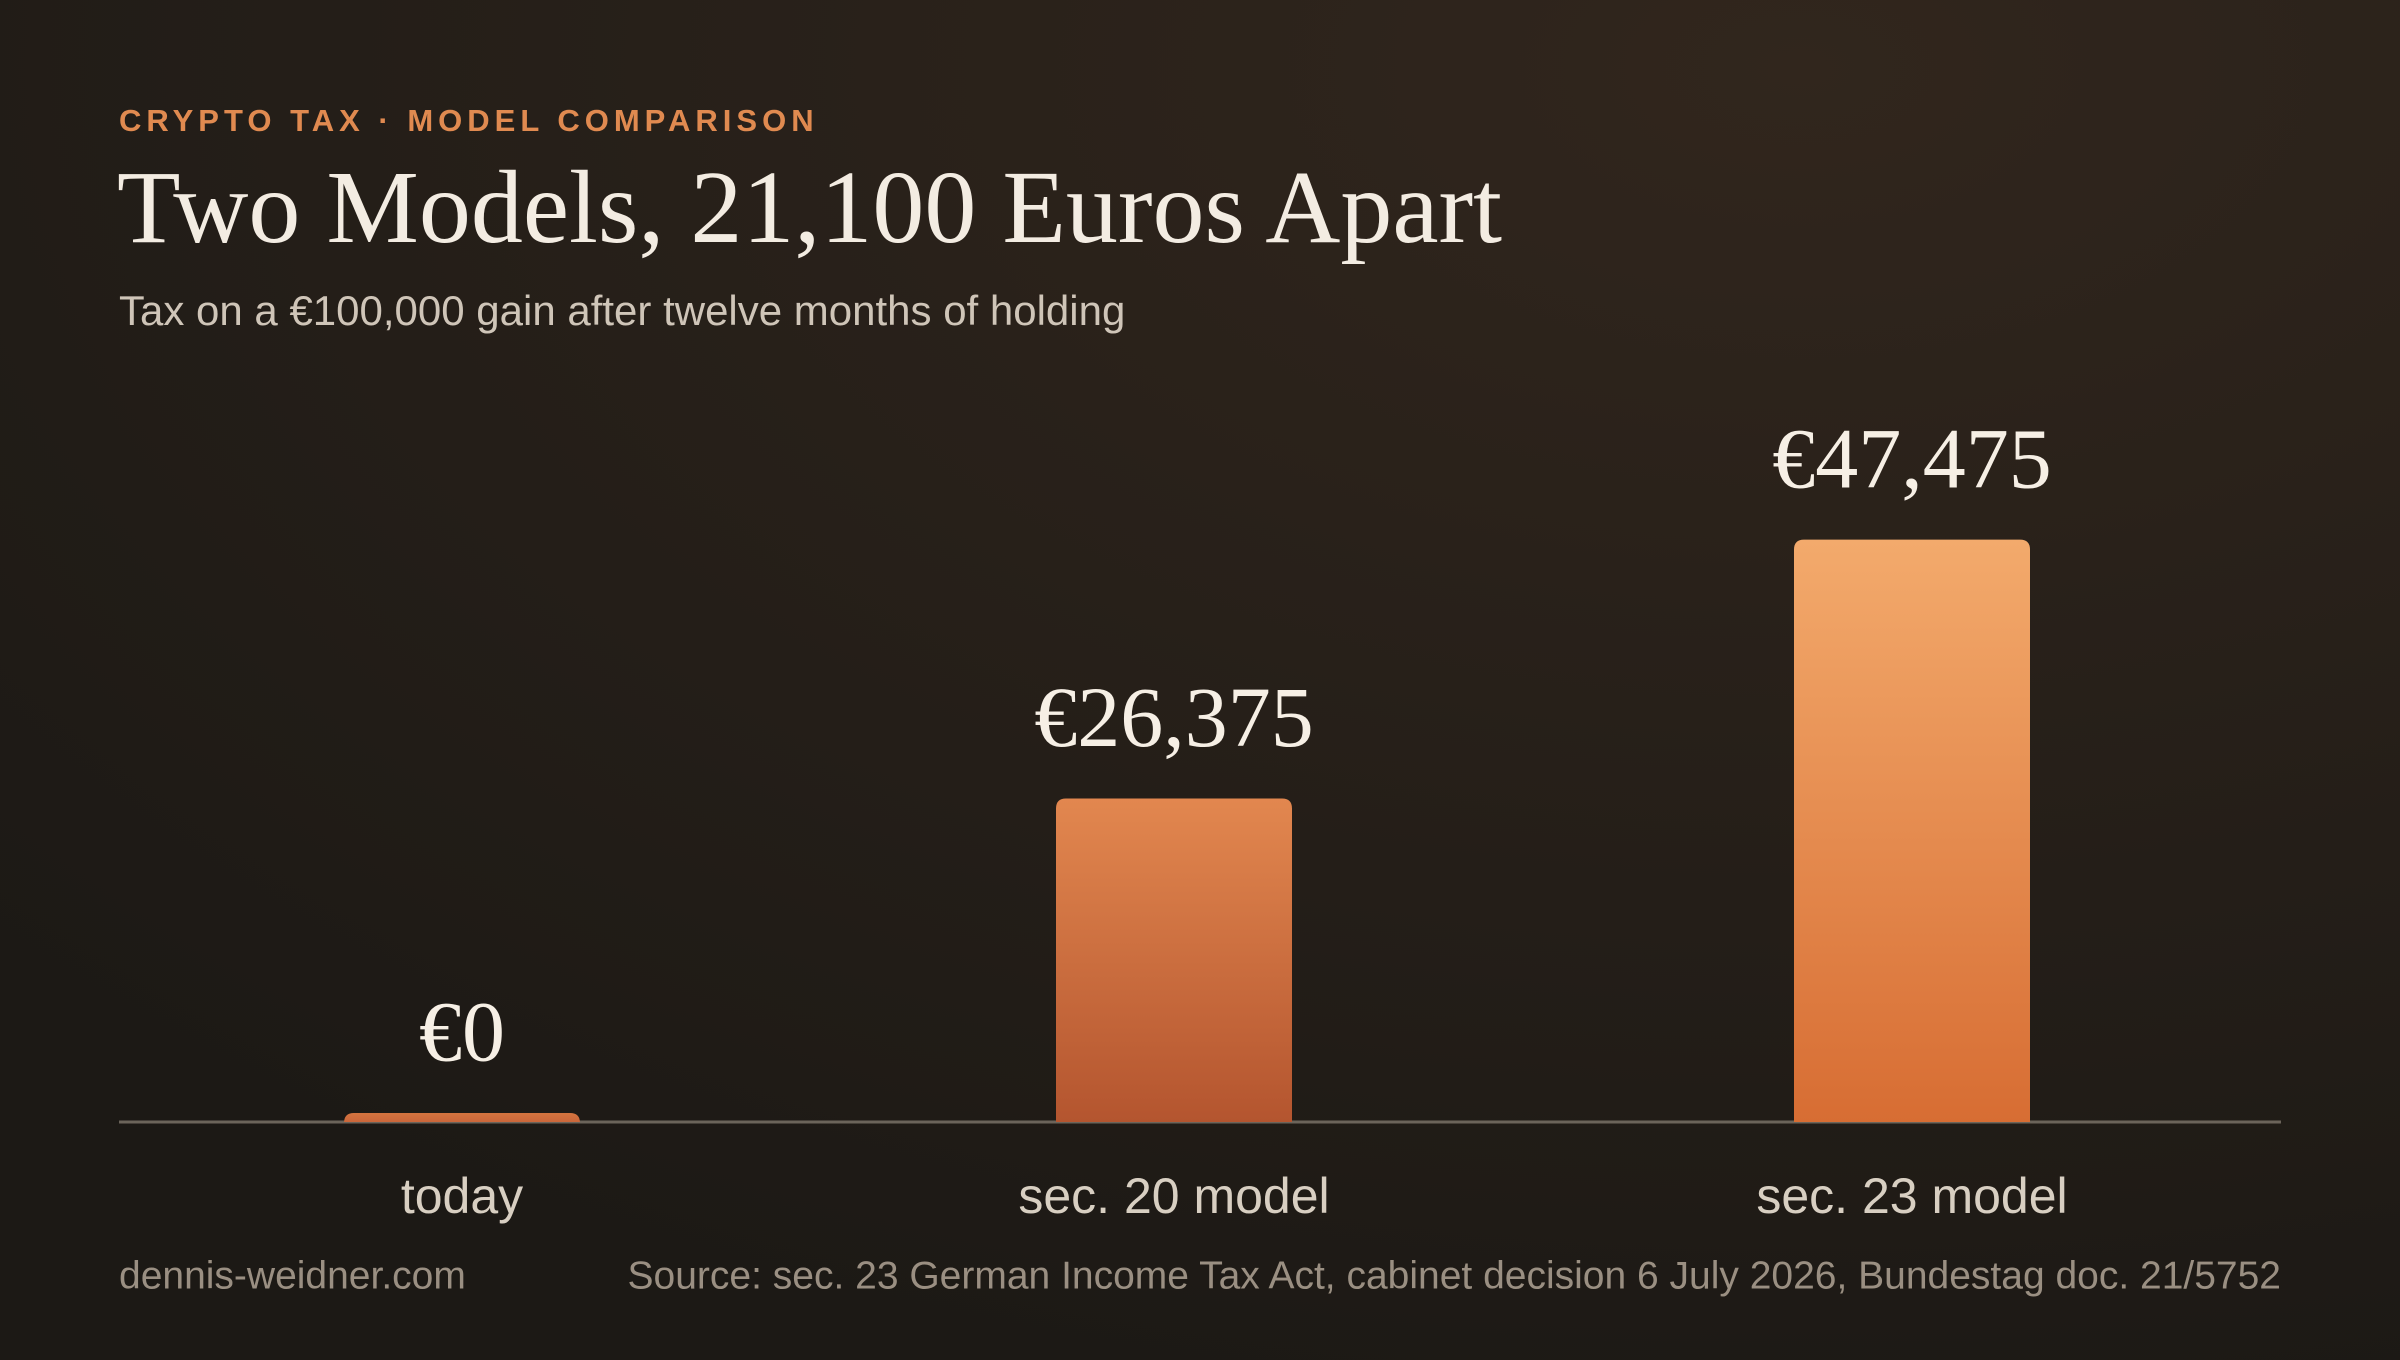 The width and height of the screenshot is (2400, 1360). Describe the element at coordinates (809, 207) in the screenshot. I see `chart-title: Two Models, 21,100 Euros Apart` at that location.